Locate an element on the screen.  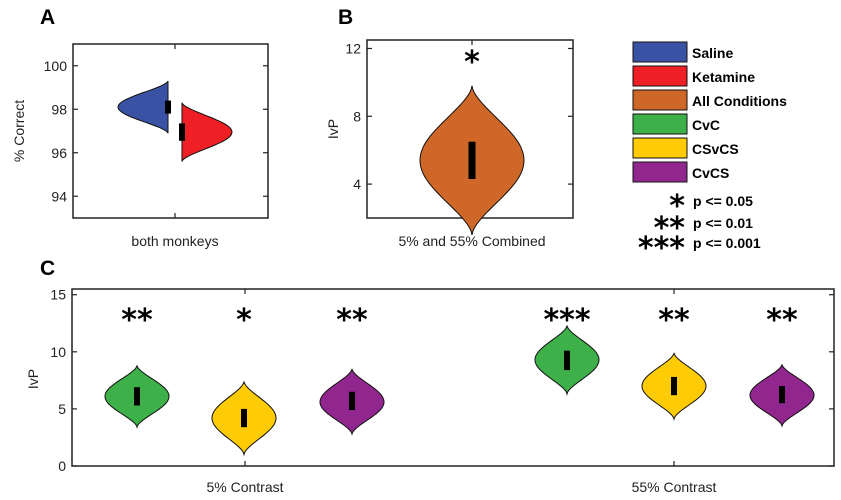
panel-a-ylabel: % Correct is located at coordinates (19, 131).